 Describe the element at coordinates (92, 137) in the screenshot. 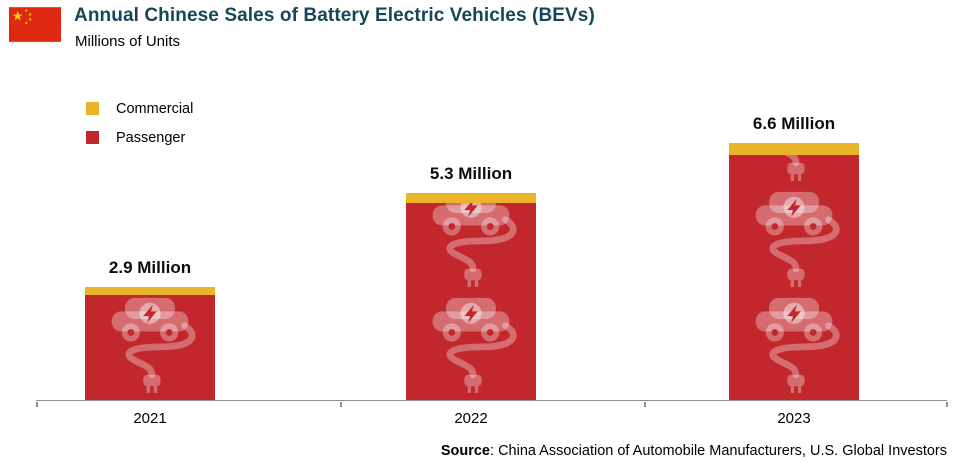

I see `passenger-swatch` at that location.